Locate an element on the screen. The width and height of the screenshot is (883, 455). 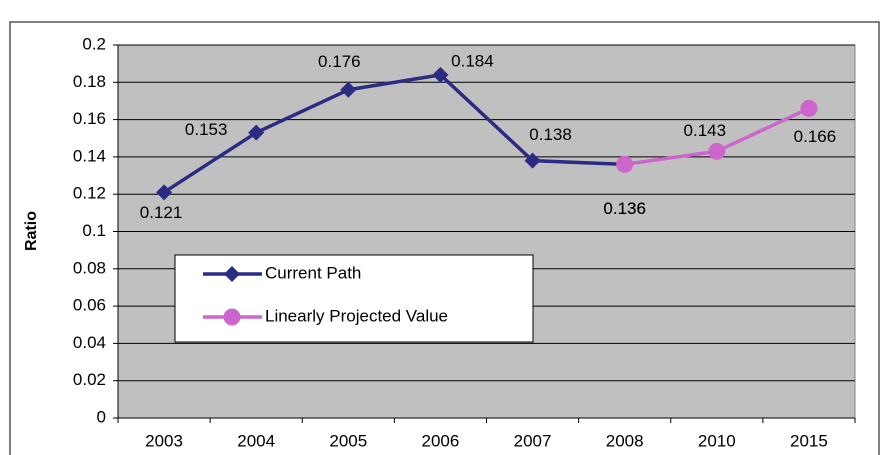
x-tick-label: 2010 is located at coordinates (717, 440).